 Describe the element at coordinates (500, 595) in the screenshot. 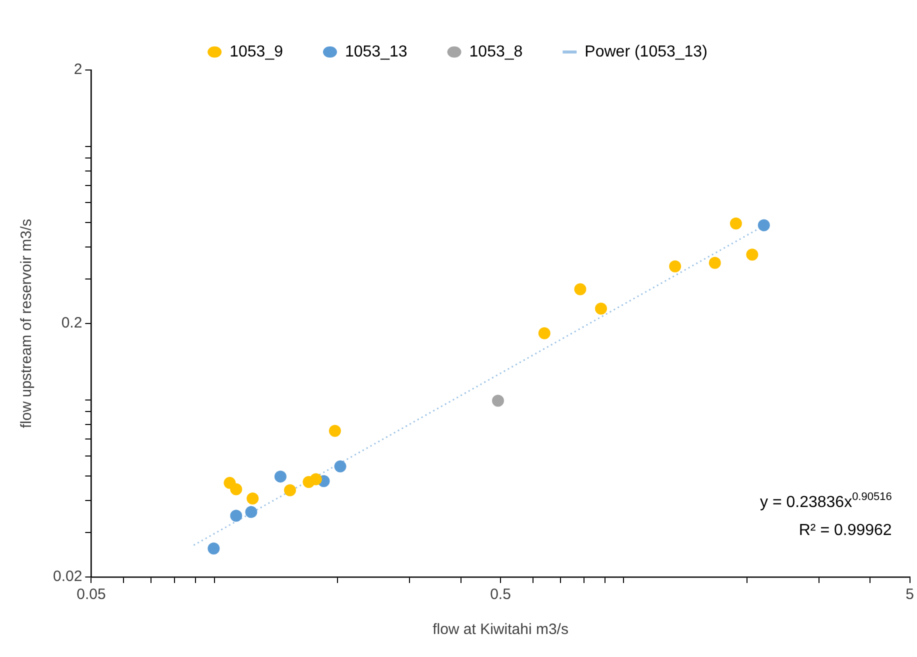

I see `x-tick-label: 0.5` at that location.